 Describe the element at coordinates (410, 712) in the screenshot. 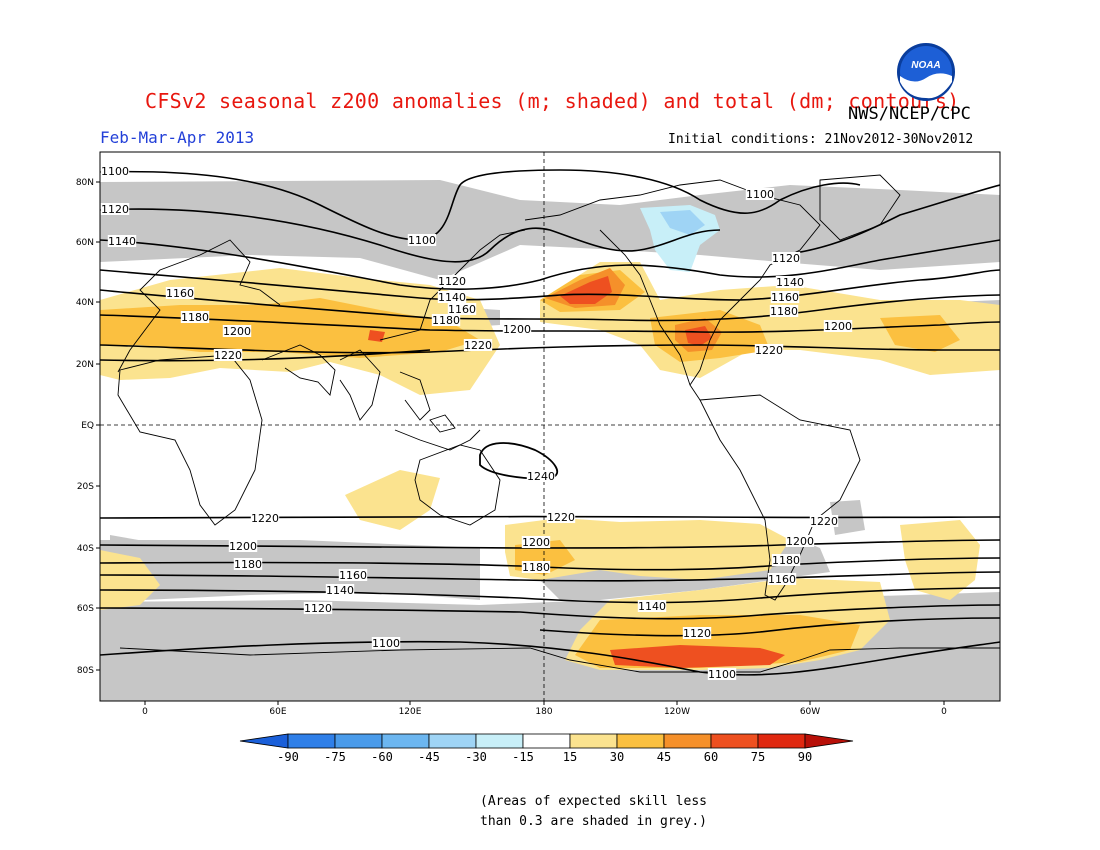

I see `longitude-label: 120E` at that location.